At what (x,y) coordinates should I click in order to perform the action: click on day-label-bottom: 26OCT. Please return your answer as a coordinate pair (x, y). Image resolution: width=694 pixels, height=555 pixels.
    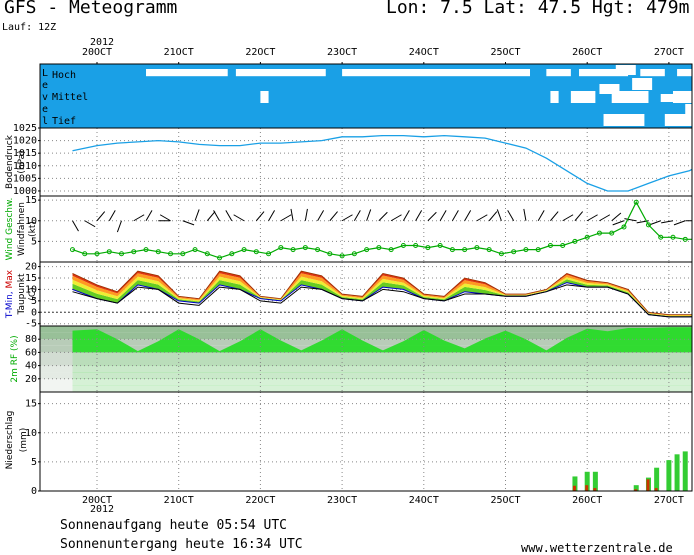
    Looking at the image, I should click on (587, 500).